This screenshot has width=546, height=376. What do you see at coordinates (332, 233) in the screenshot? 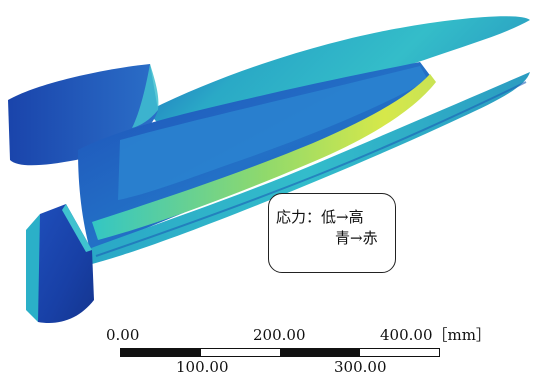
I see `stress-legend: 応力：低→高 青→赤` at bounding box center [332, 233].